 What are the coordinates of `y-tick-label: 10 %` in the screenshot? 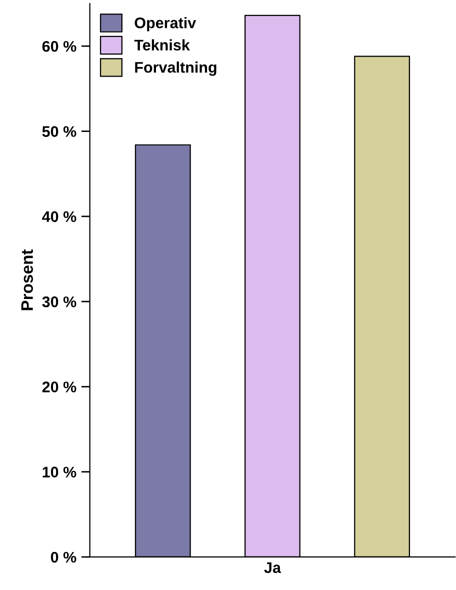 It's located at (59, 472).